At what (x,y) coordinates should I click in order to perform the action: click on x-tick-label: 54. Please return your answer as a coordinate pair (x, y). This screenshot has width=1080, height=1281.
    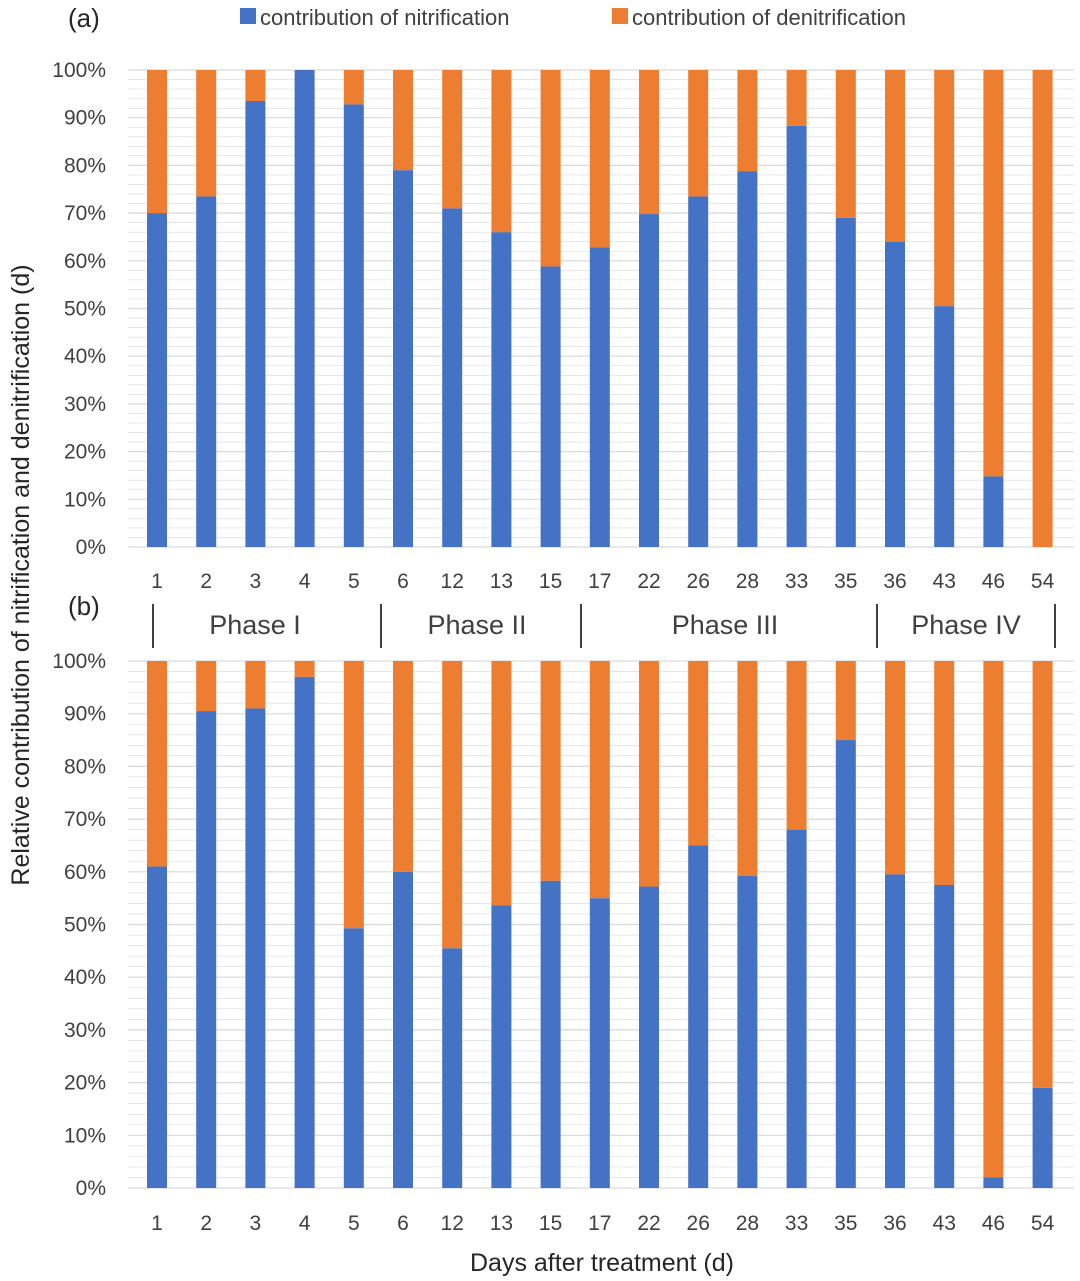
    Looking at the image, I should click on (1043, 581).